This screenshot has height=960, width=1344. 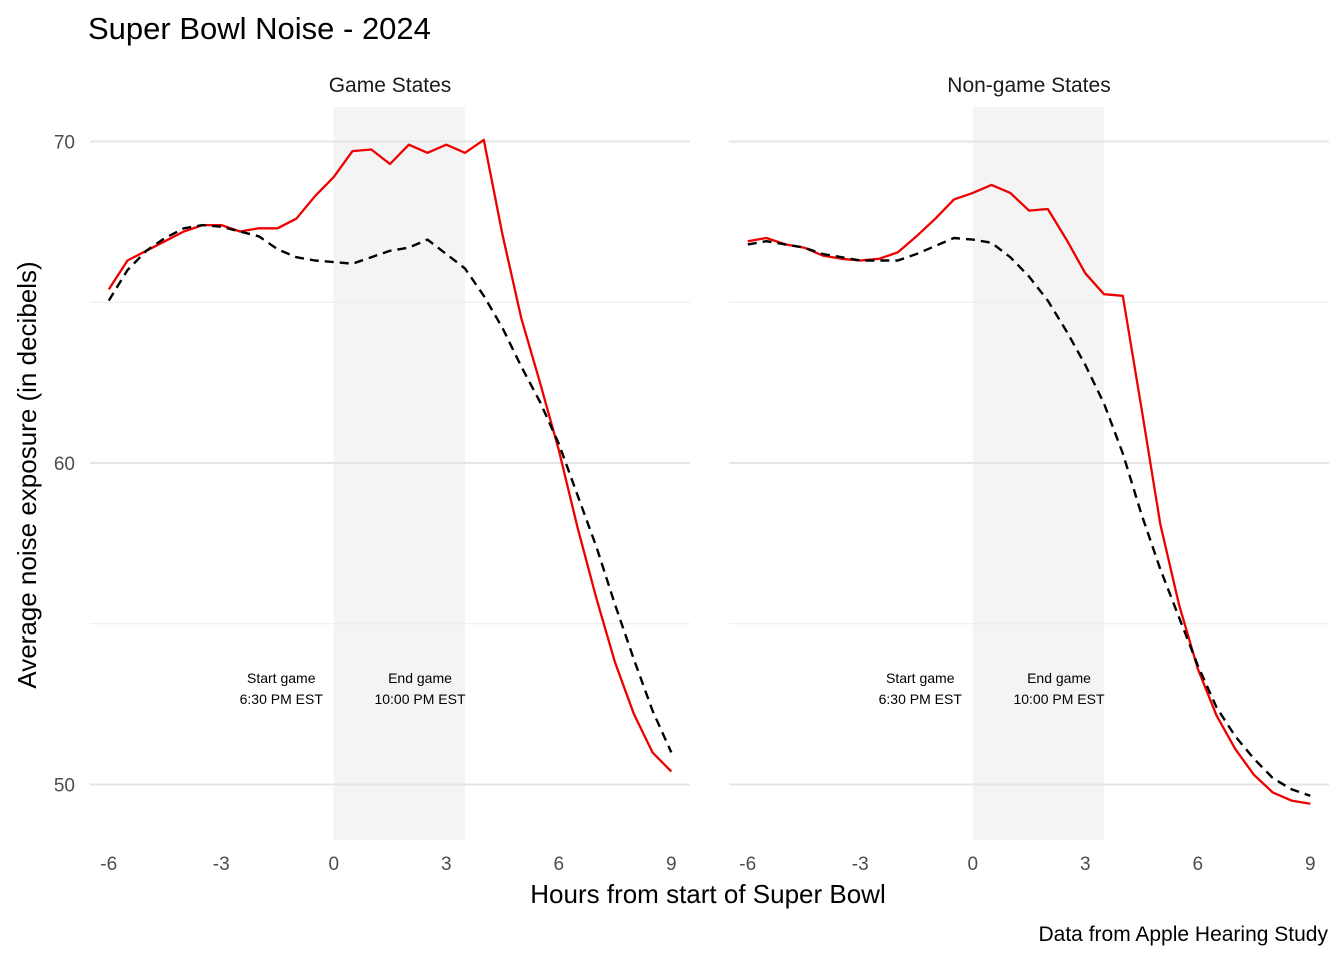 I want to click on y-tick-label: 60, so click(x=64, y=464).